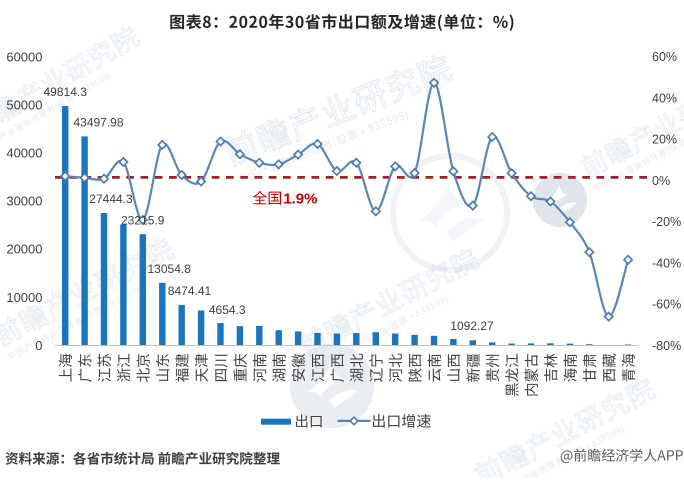 This screenshot has width=684, height=483. I want to click on svg-text: -40%, so click(666, 263).